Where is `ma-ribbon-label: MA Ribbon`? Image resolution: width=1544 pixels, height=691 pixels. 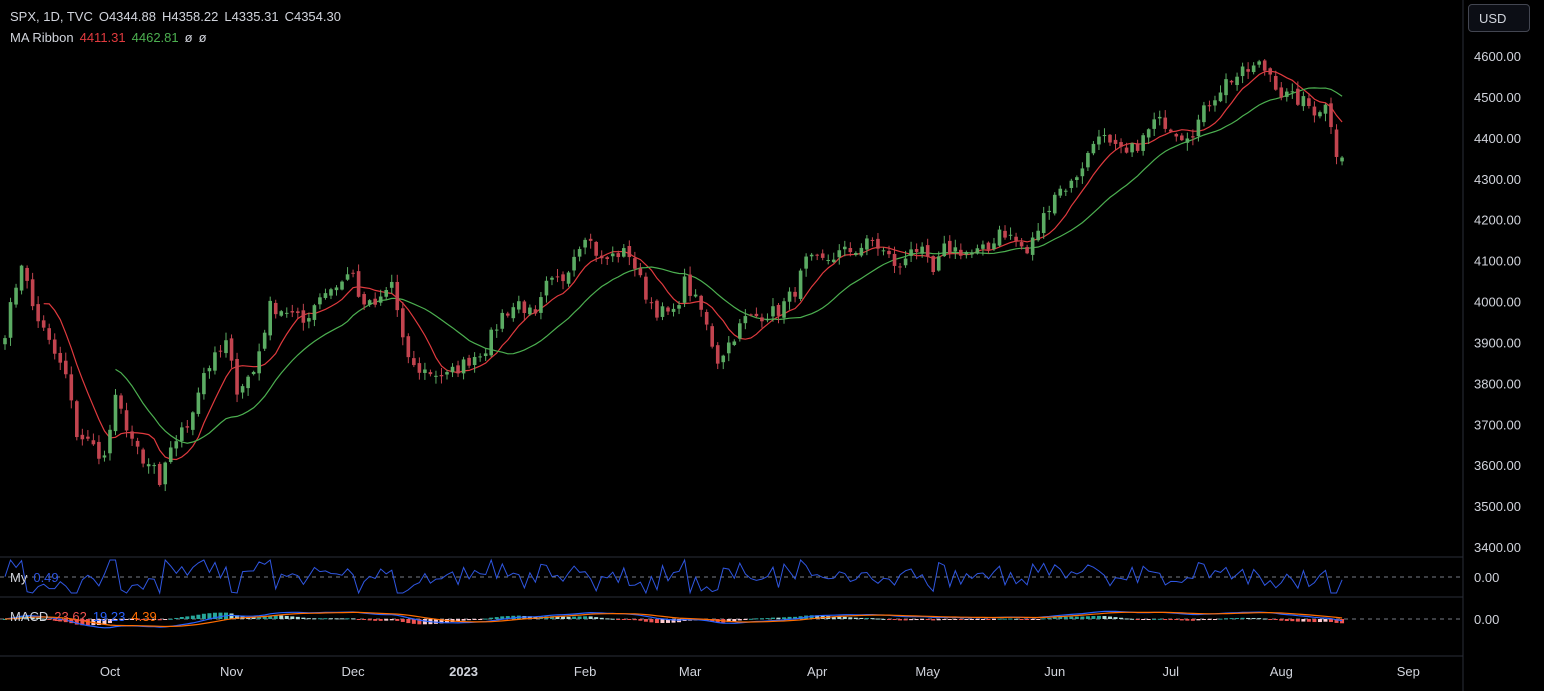
ma-ribbon-label: MA Ribbon is located at coordinates (42, 37).